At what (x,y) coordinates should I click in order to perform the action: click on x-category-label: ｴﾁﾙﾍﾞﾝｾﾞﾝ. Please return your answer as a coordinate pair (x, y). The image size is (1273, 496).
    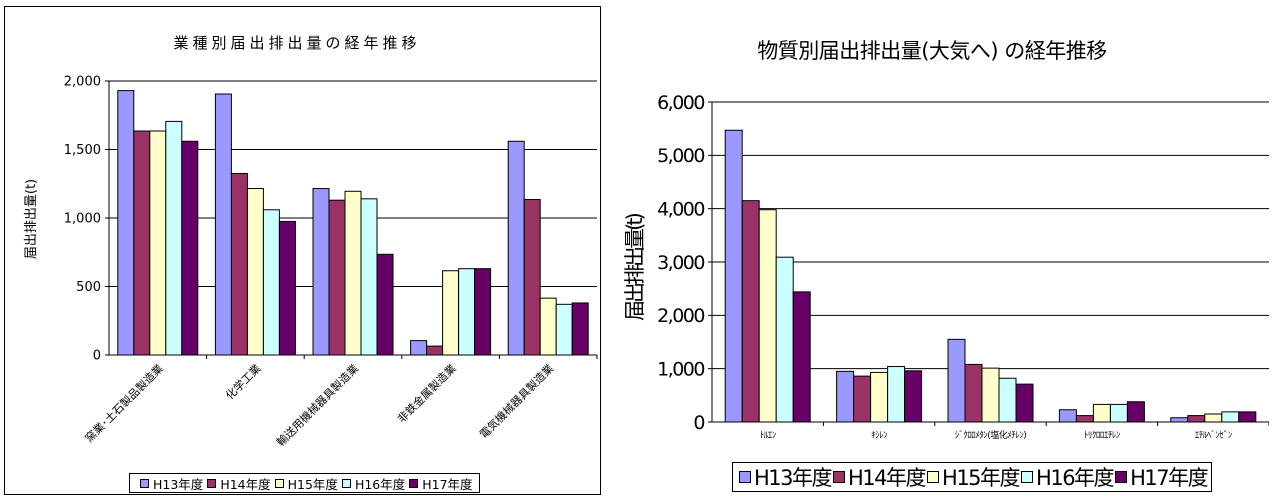
    Looking at the image, I should click on (1214, 435).